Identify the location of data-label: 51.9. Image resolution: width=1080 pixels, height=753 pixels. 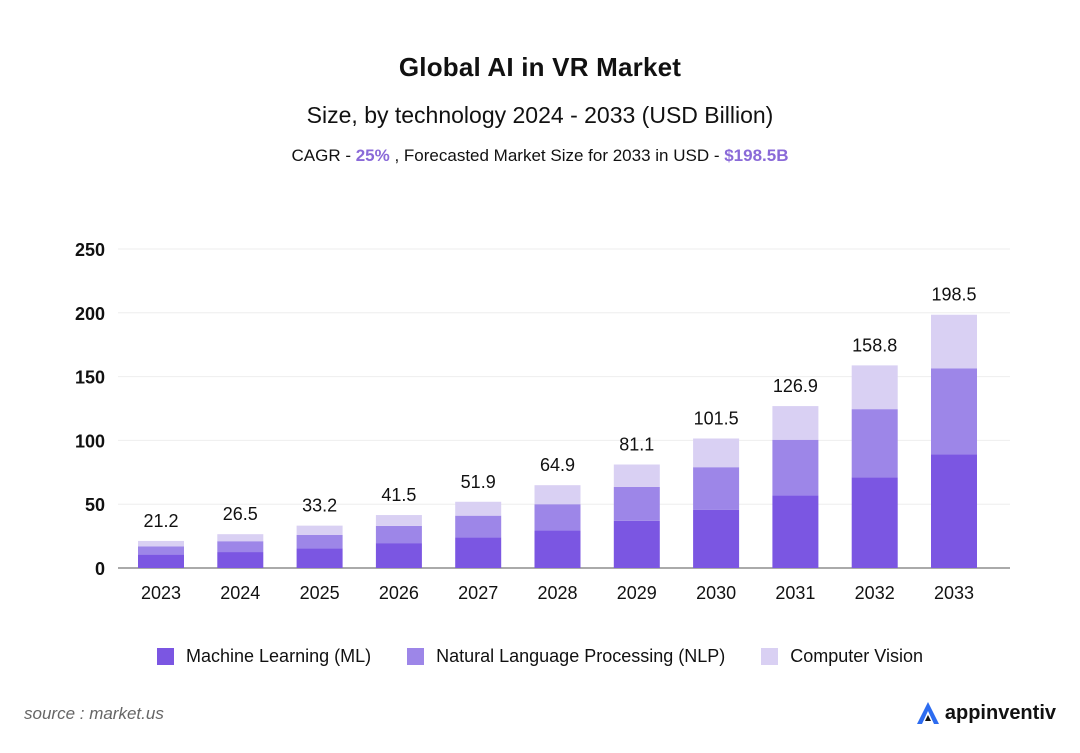
(478, 482).